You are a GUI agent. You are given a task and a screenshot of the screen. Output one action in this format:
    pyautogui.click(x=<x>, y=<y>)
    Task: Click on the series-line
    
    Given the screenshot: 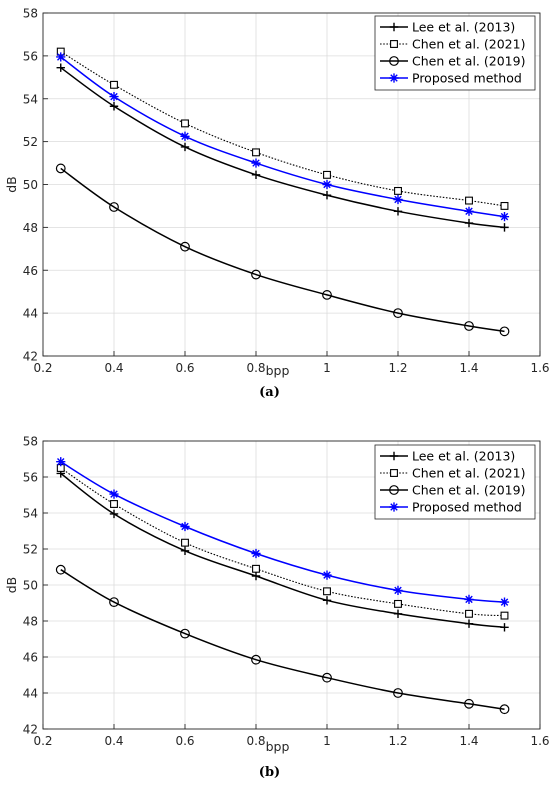 What is the action you would take?
    pyautogui.click(x=282, y=532)
    